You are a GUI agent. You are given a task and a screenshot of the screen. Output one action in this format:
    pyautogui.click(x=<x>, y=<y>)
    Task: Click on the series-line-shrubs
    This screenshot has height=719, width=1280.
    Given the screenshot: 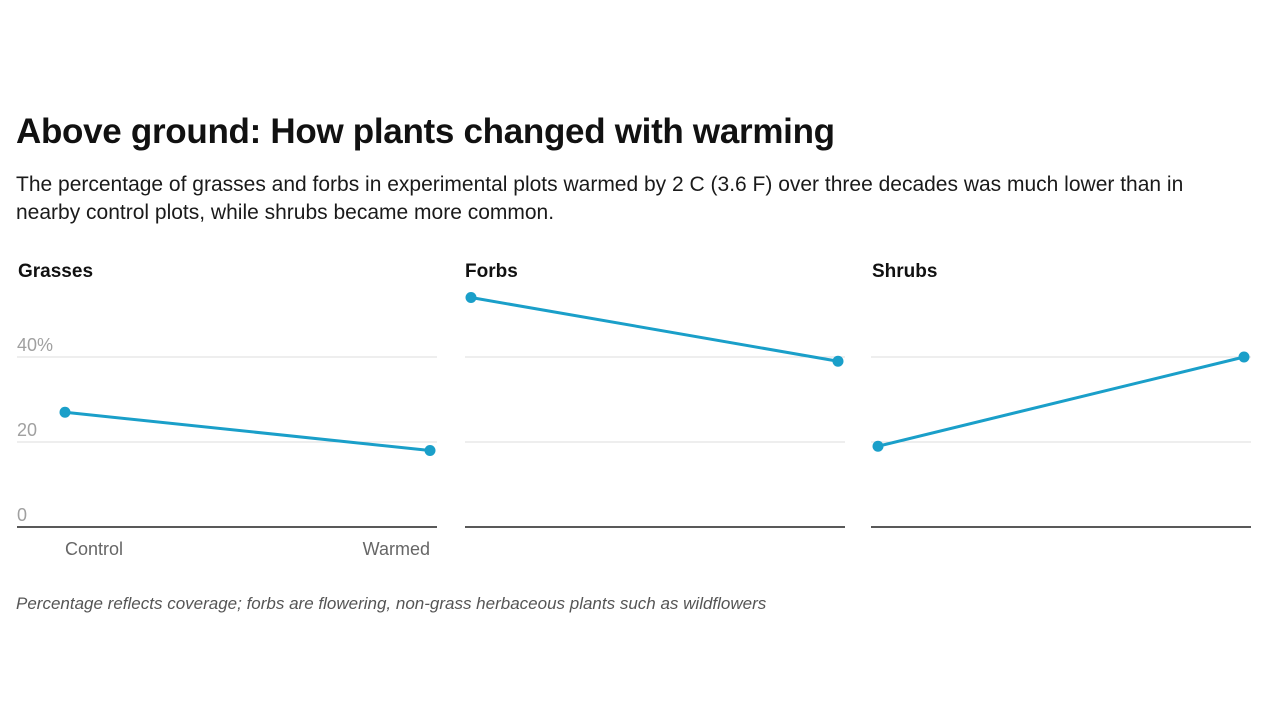 What is the action you would take?
    pyautogui.click(x=1061, y=401)
    